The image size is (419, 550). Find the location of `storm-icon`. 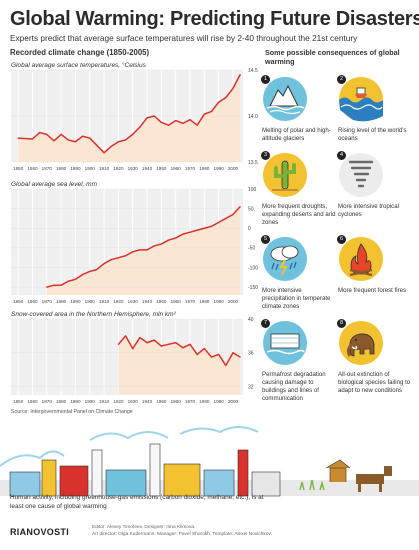

storm-icon is located at coordinates (285, 259).